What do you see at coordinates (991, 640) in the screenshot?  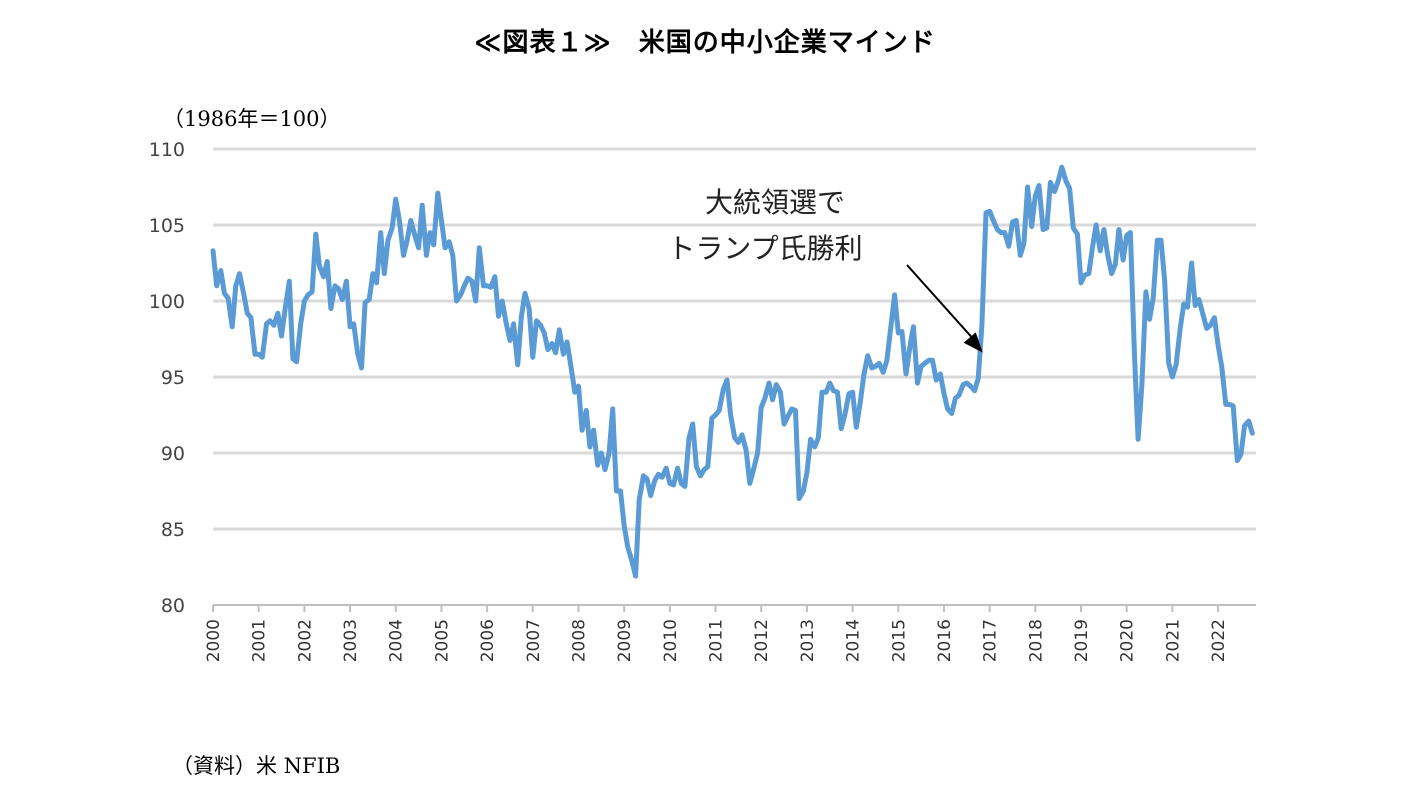 I see `x-tick-label-2017: 2017` at bounding box center [991, 640].